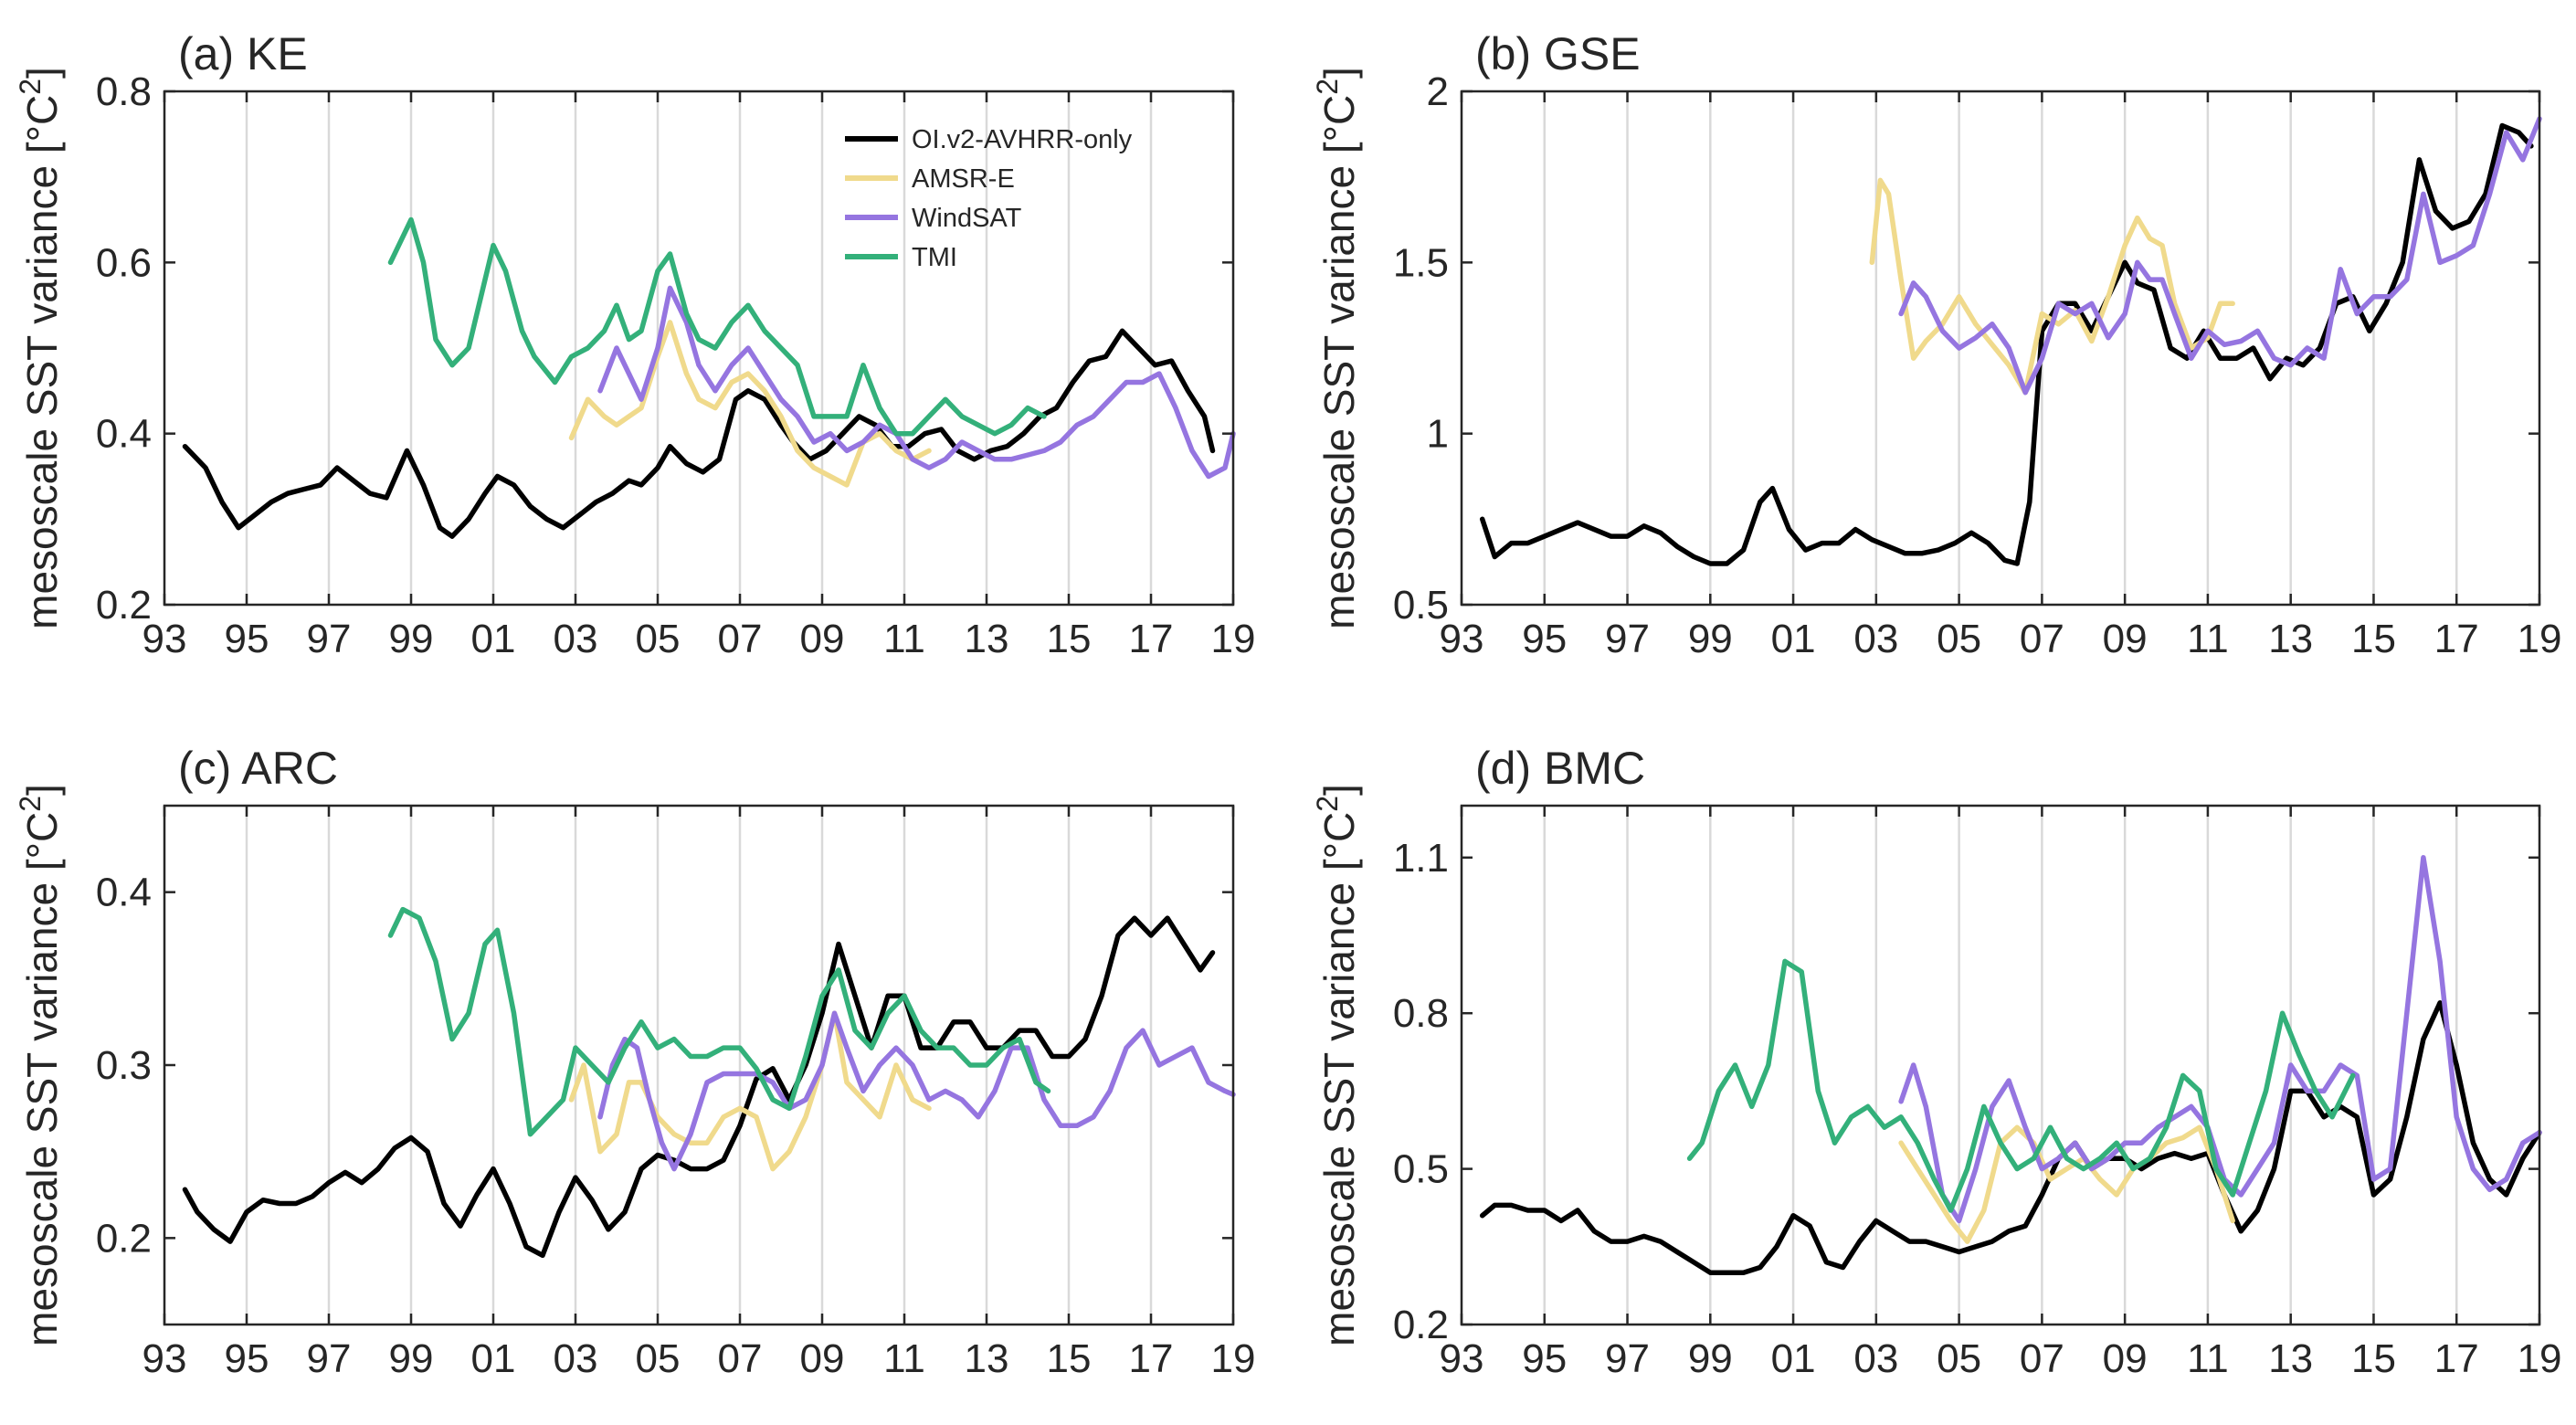 The image size is (2576, 1425). Describe the element at coordinates (258, 769) in the screenshot. I see `panel-title: (c) ARC` at that location.